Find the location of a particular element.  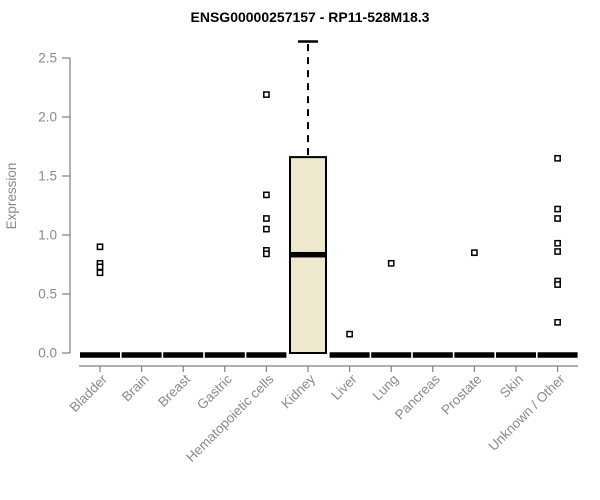

x-tick-label-skin: Skin is located at coordinates (511, 386).